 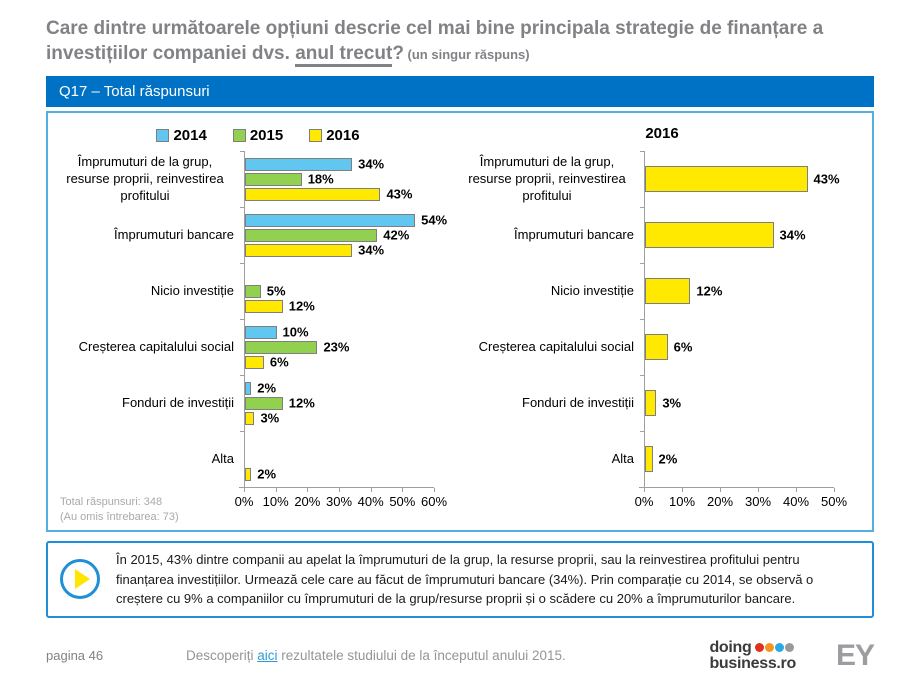 I want to click on bar-slot: 3%, so click(x=739, y=403).